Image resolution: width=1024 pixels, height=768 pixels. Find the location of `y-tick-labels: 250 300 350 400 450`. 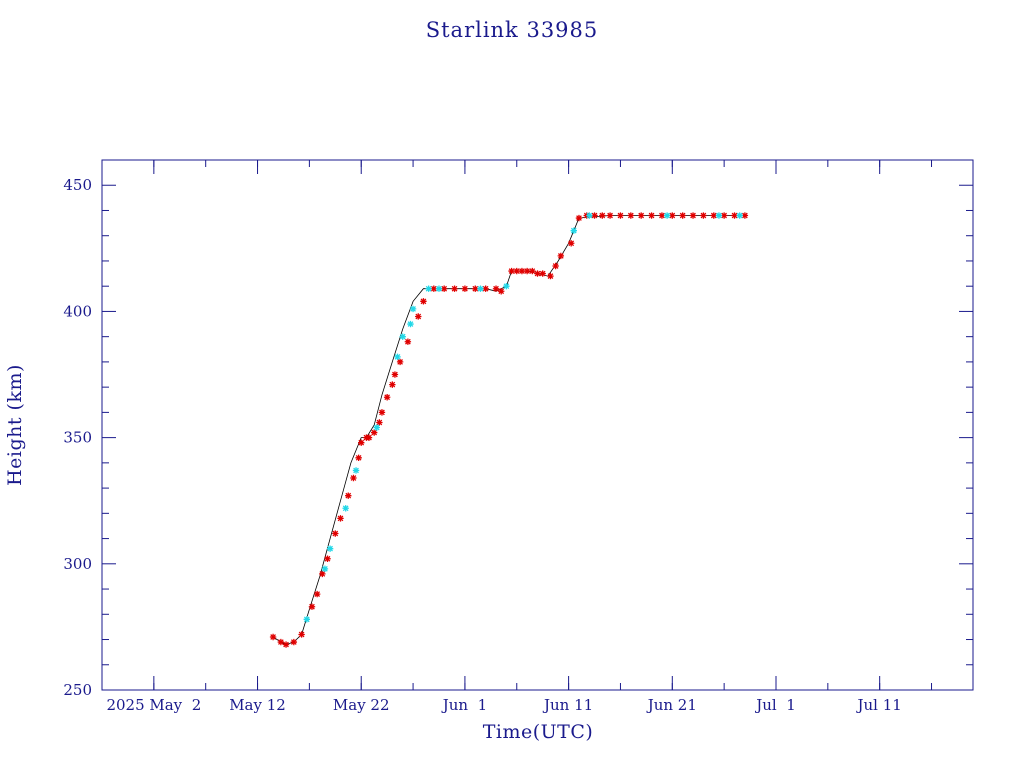

y-tick-labels: 250 300 350 400 450 is located at coordinates (77, 437).